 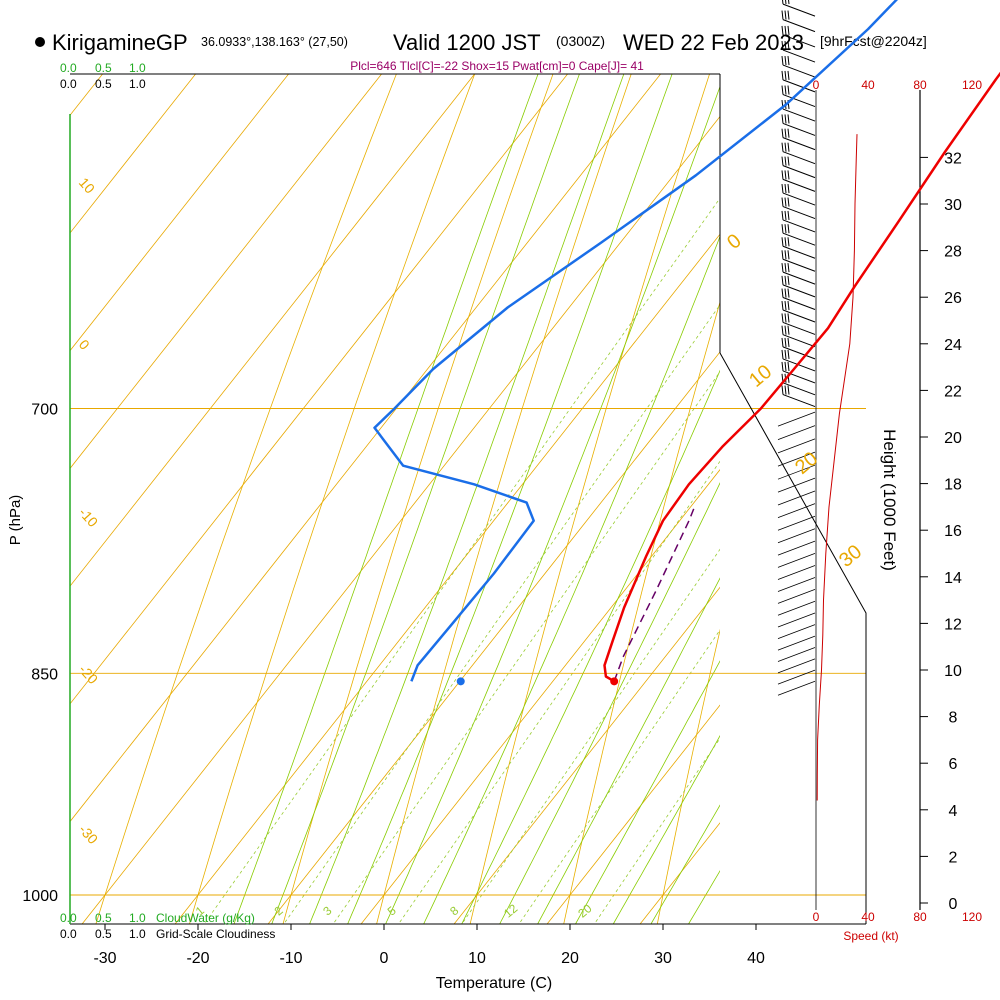 I want to click on x-tick-0: 0, so click(x=384, y=958).